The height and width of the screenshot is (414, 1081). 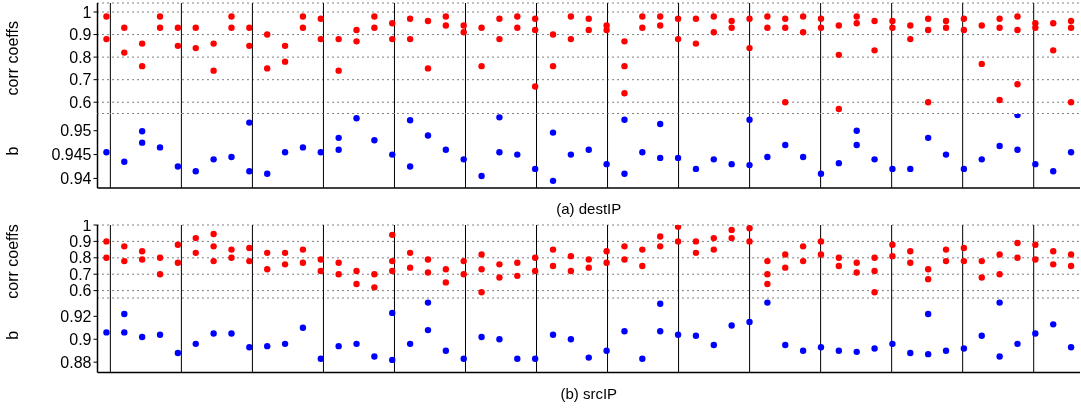 What do you see at coordinates (76, 130) in the screenshot?
I see `y-tick-label: 0.95` at bounding box center [76, 130].